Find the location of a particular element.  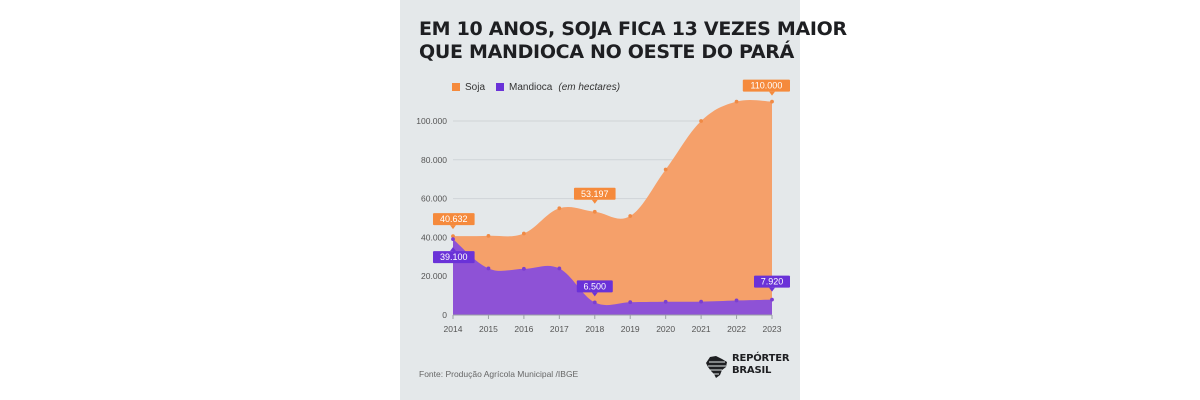

chart-title-line-1: EM 10 ANOS, SOJA FICA 13 VEZES MAIOR is located at coordinates (633, 29).